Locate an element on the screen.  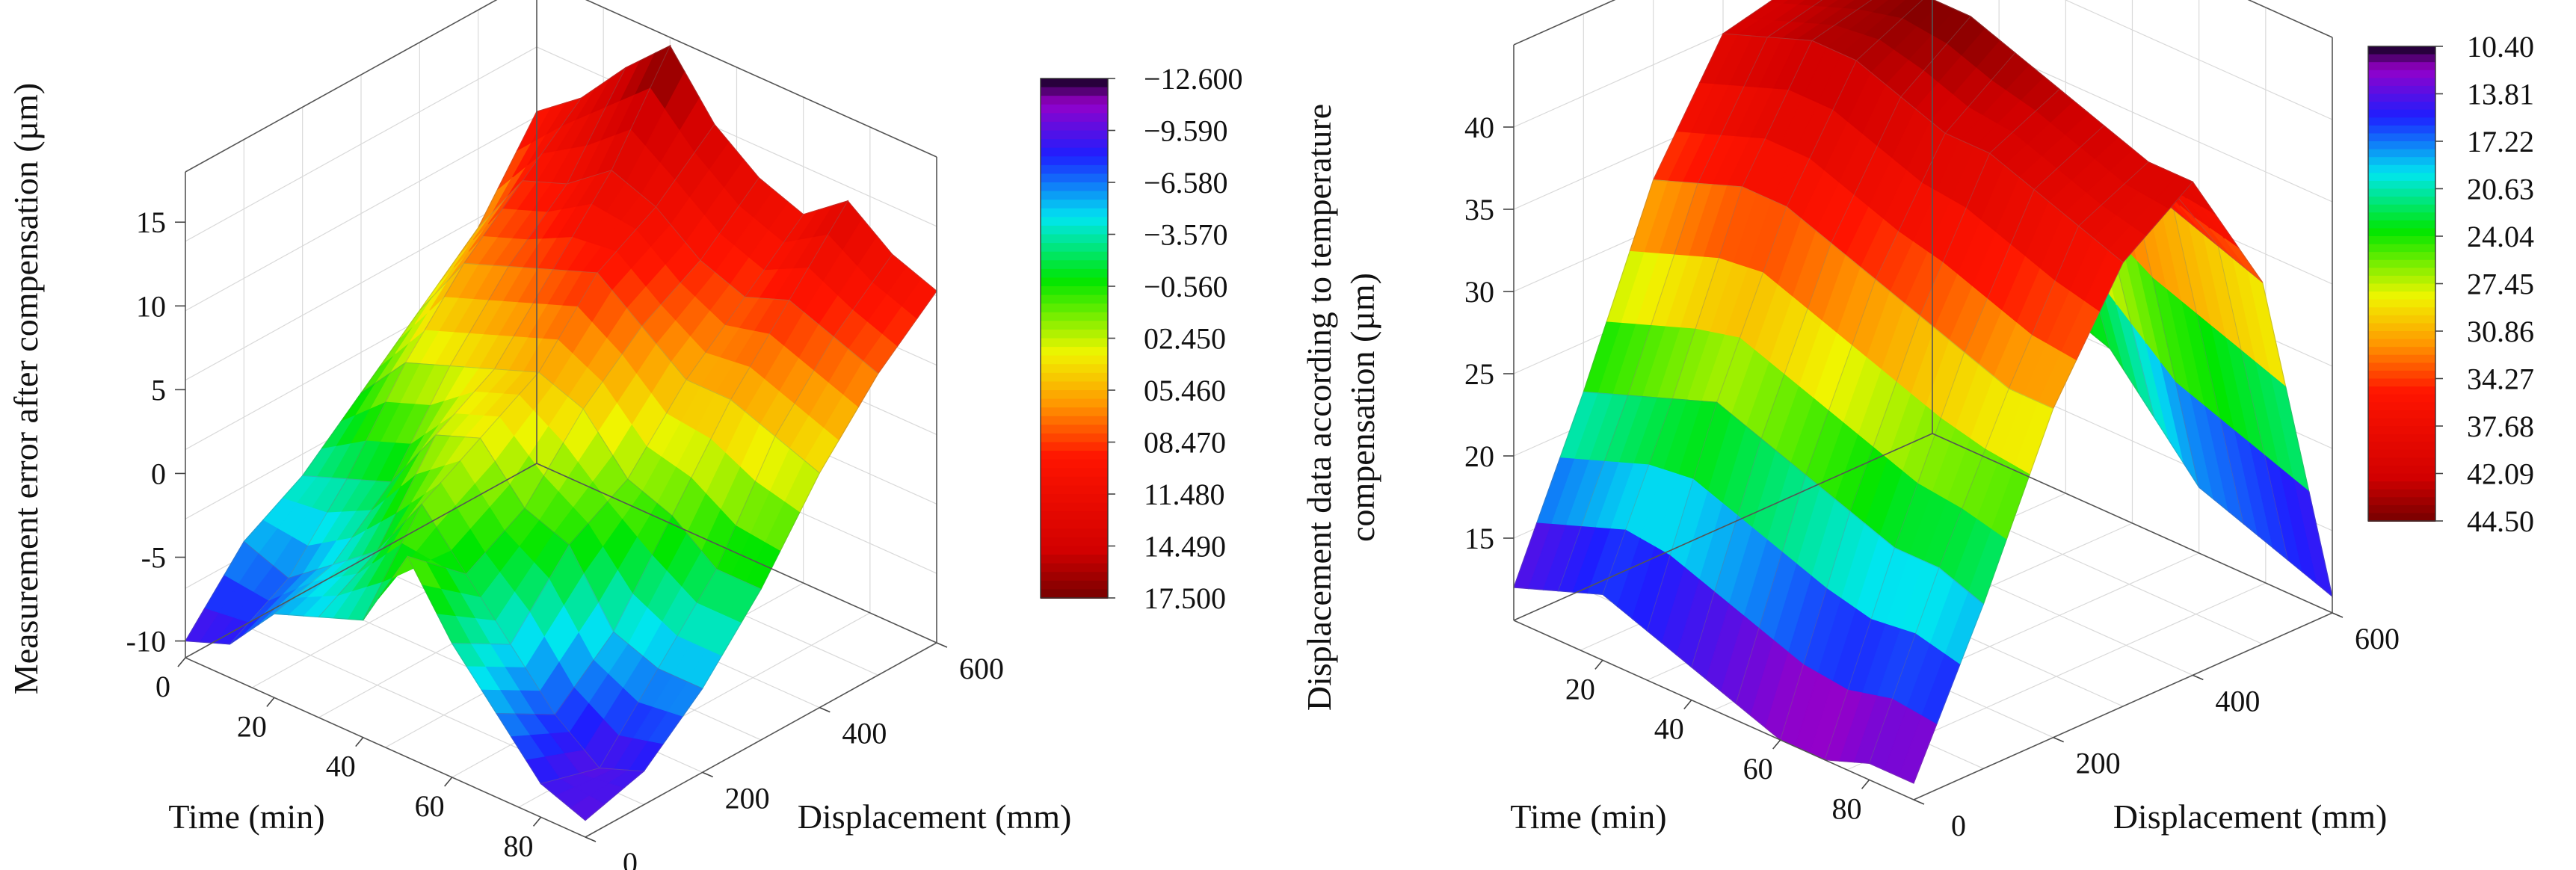
z-tick-label: 20 is located at coordinates (1479, 456).